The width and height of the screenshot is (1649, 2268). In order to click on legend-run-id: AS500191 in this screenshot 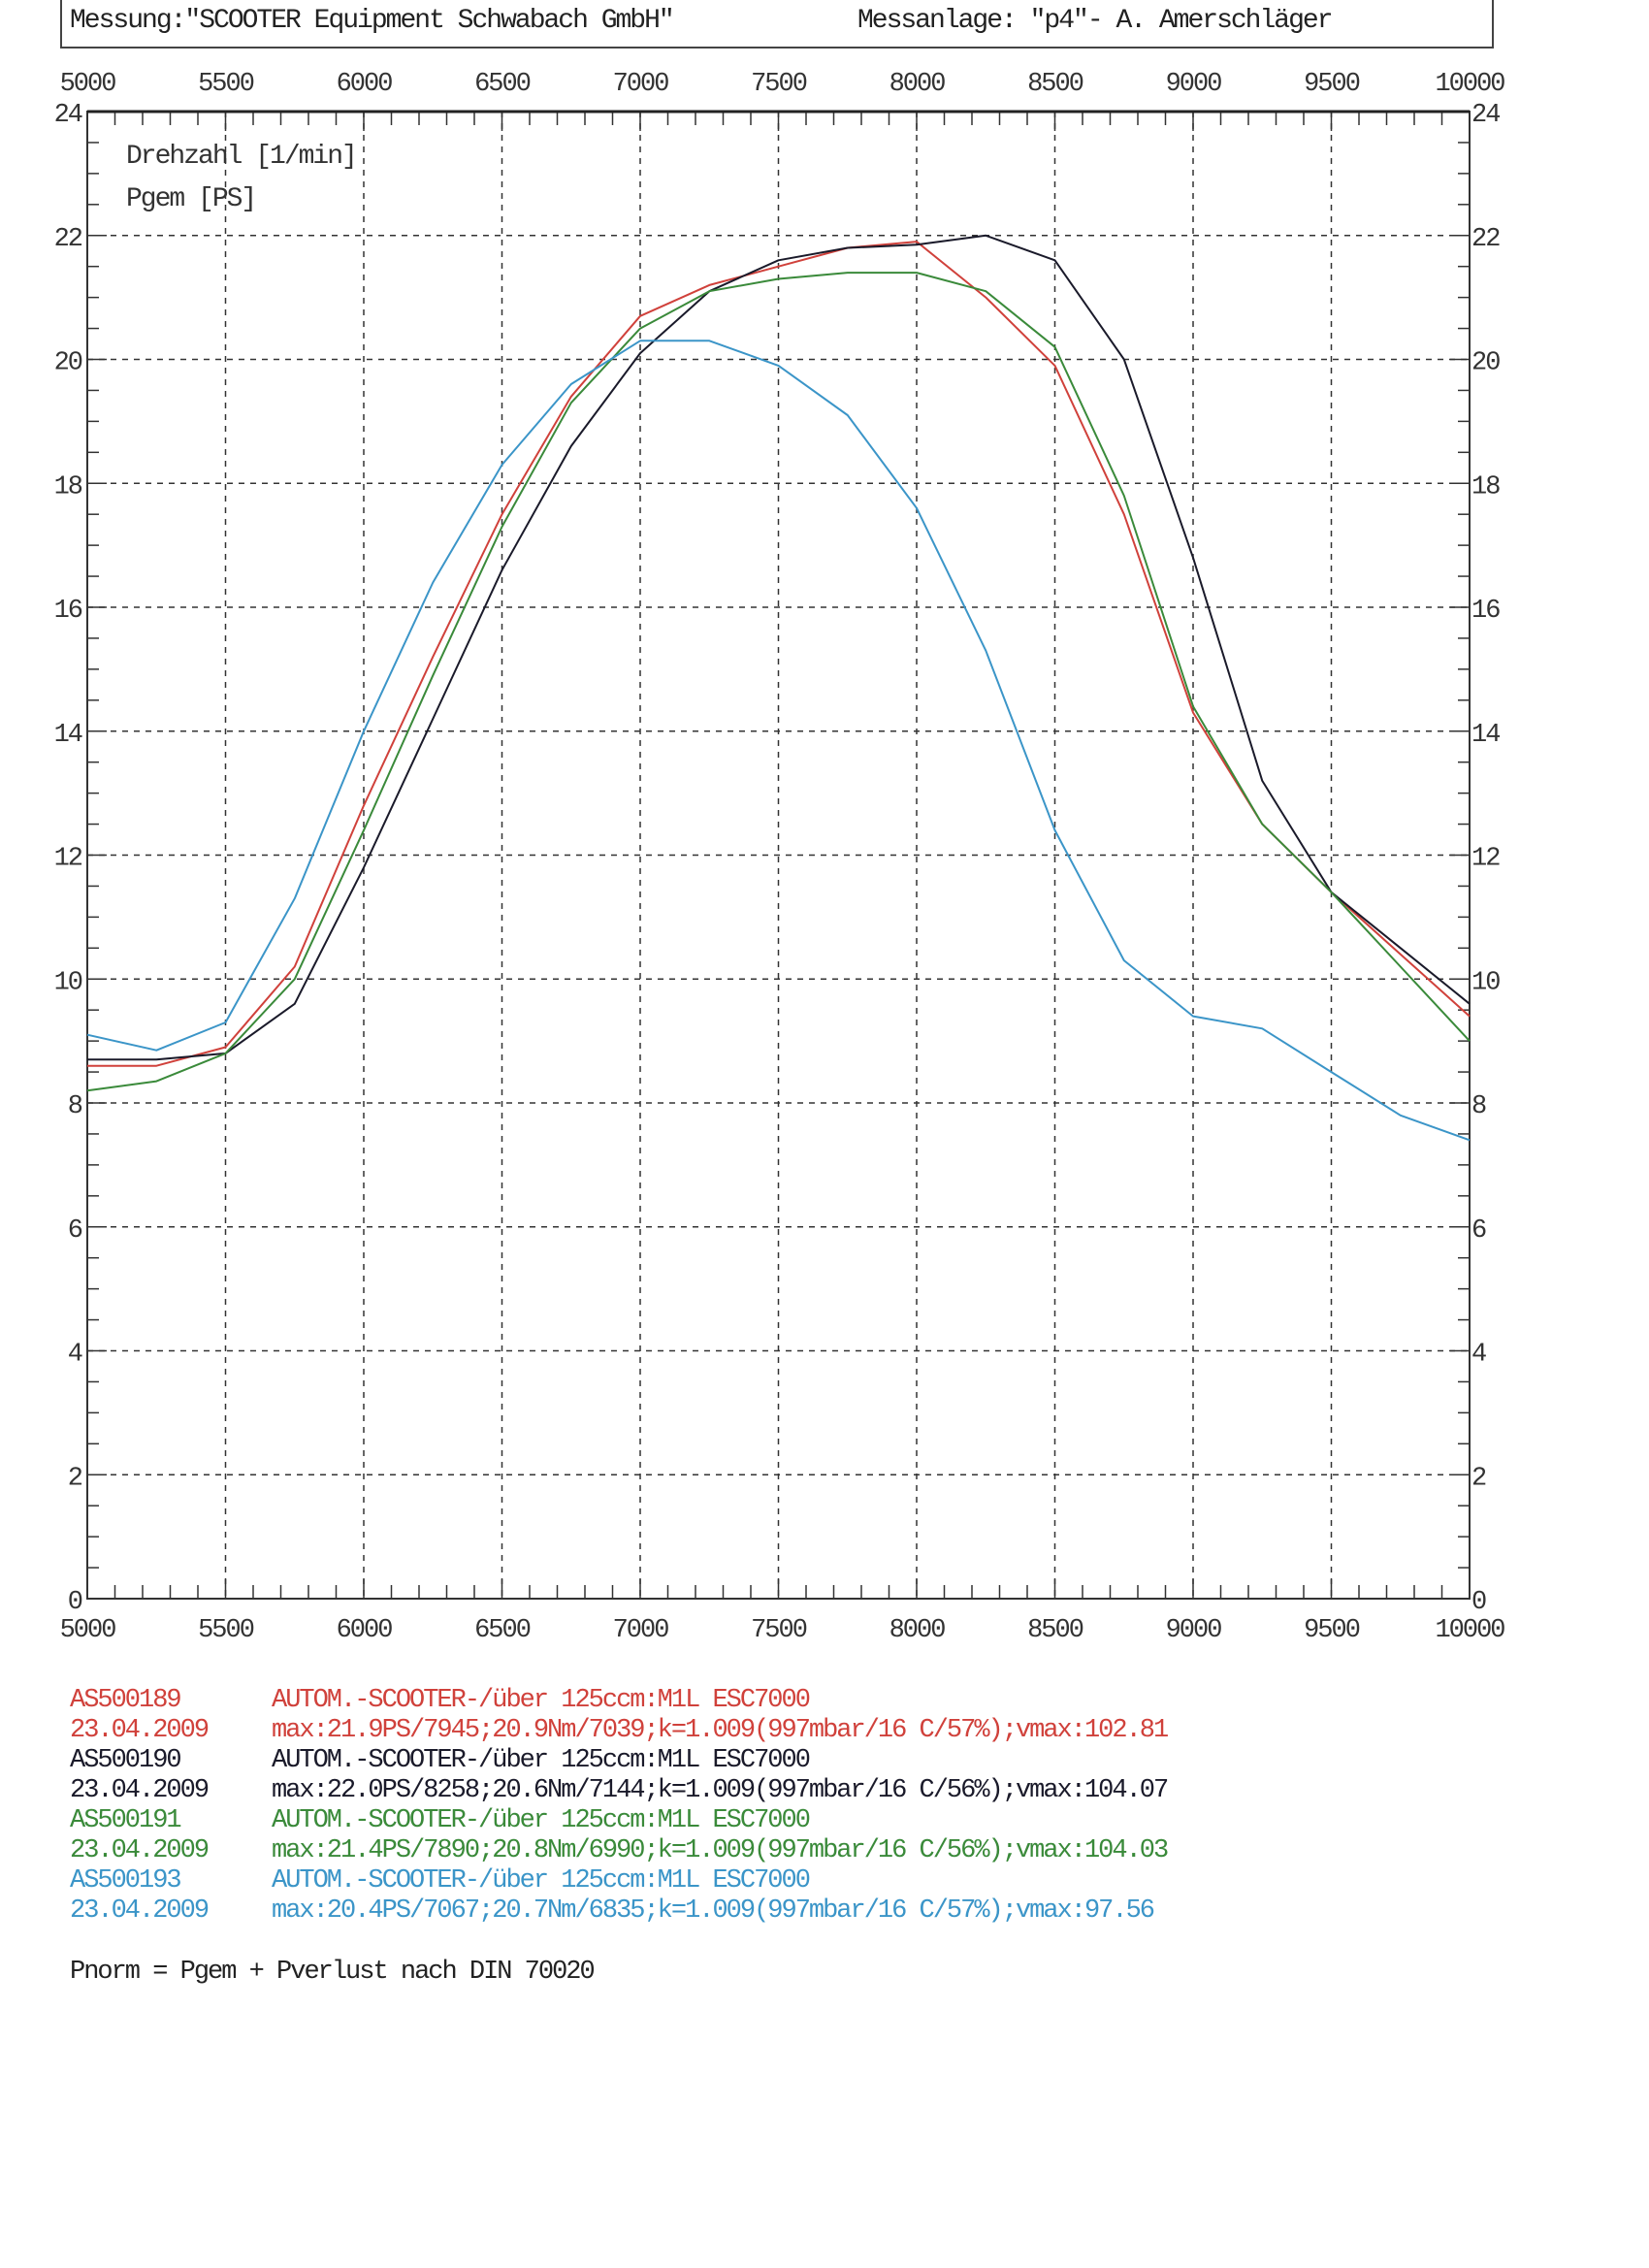, I will do `click(126, 1820)`.